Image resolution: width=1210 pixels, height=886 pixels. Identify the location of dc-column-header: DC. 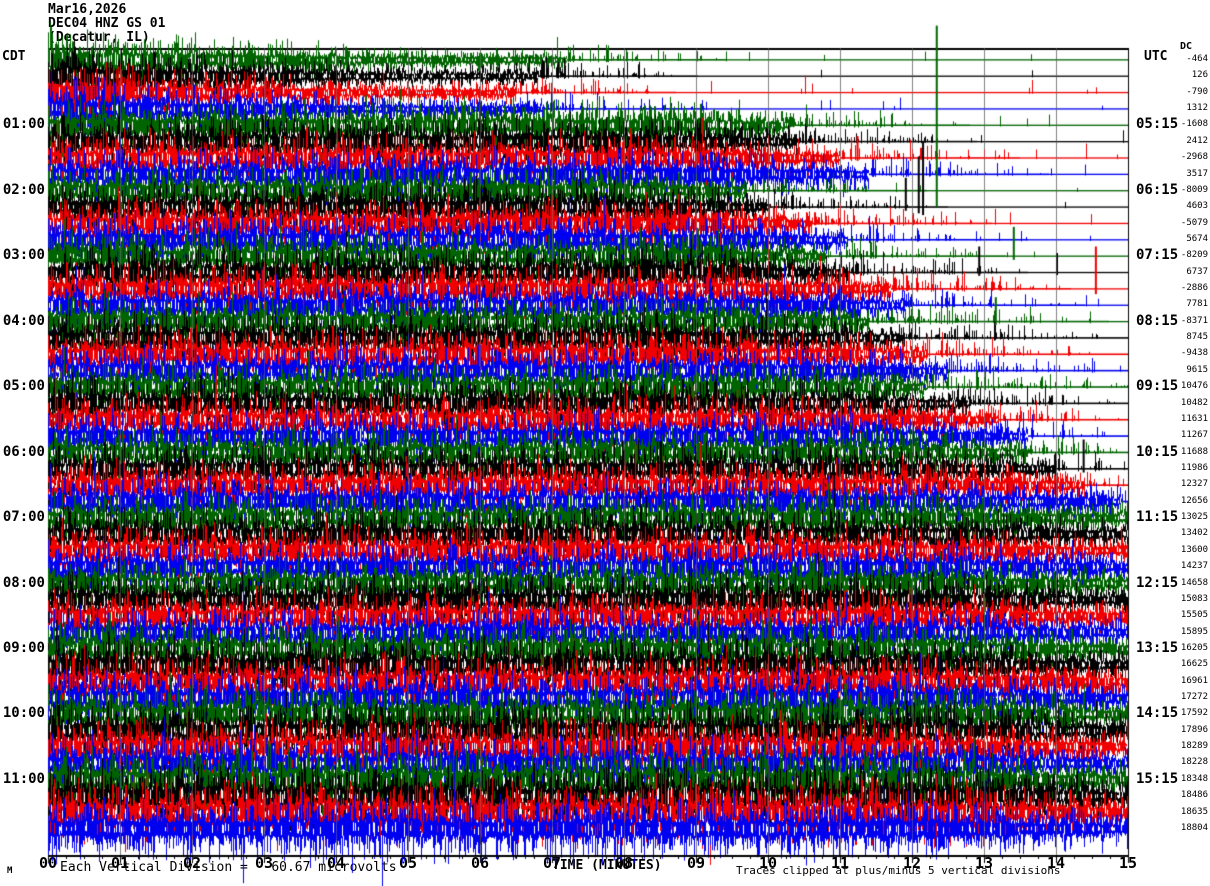
(1186, 46).